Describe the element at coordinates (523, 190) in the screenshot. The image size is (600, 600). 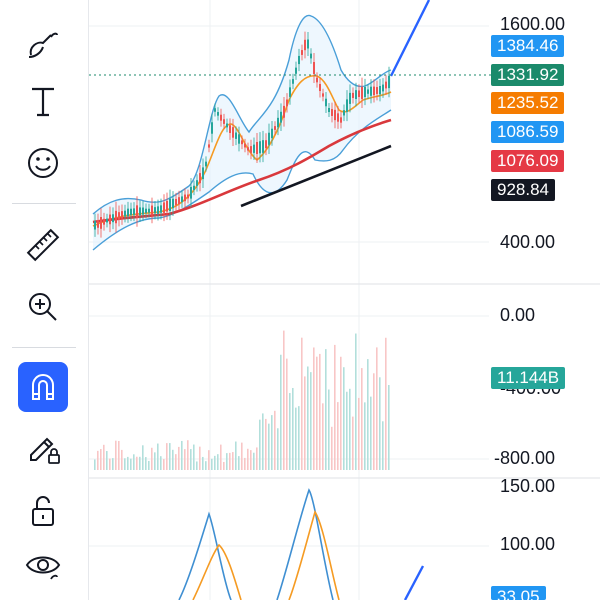
I see `price-tag: 928.84` at that location.